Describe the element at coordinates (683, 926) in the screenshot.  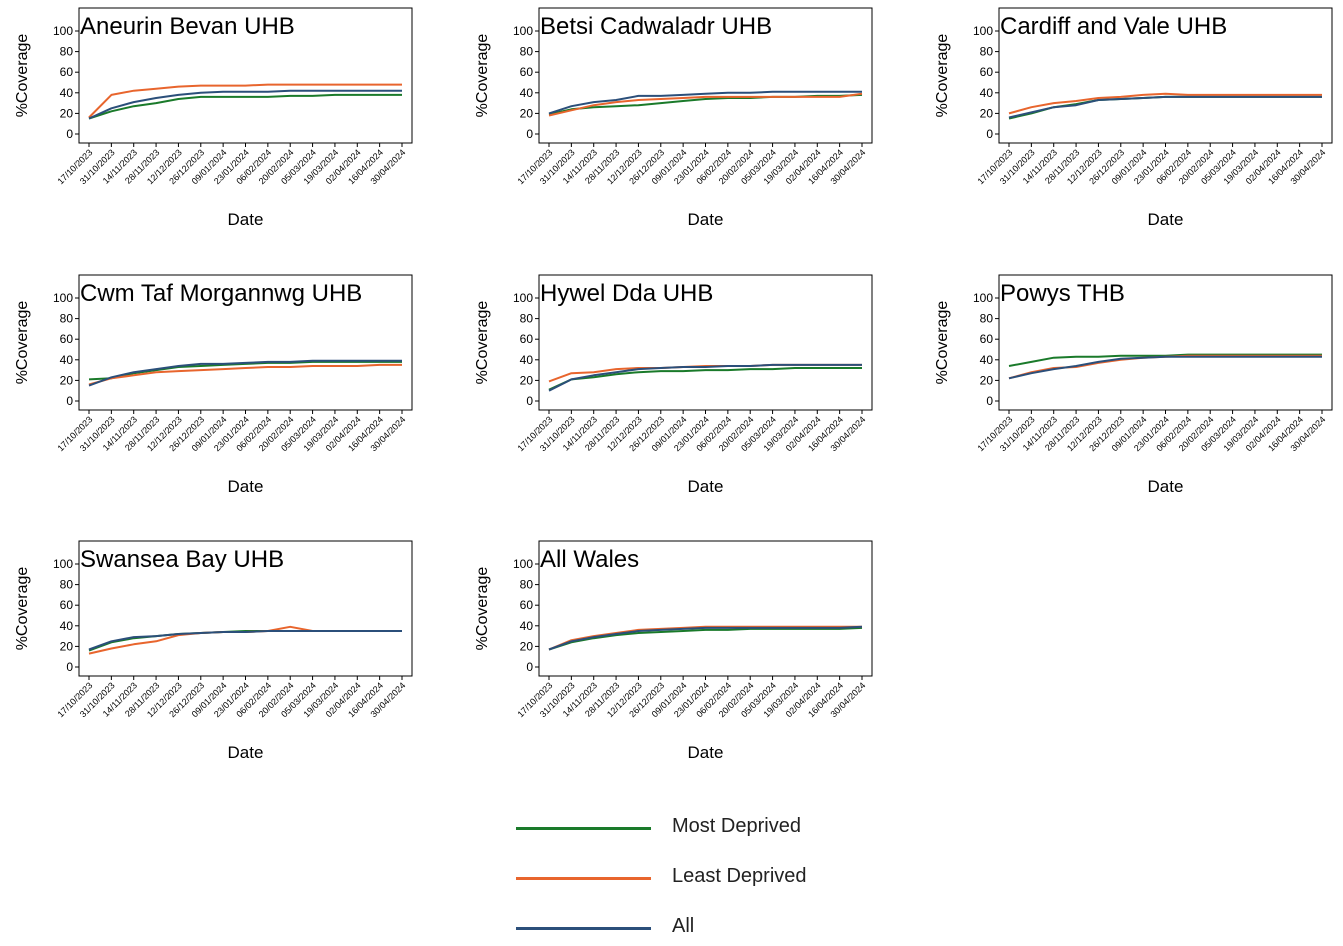
I see `legend-label: All` at that location.